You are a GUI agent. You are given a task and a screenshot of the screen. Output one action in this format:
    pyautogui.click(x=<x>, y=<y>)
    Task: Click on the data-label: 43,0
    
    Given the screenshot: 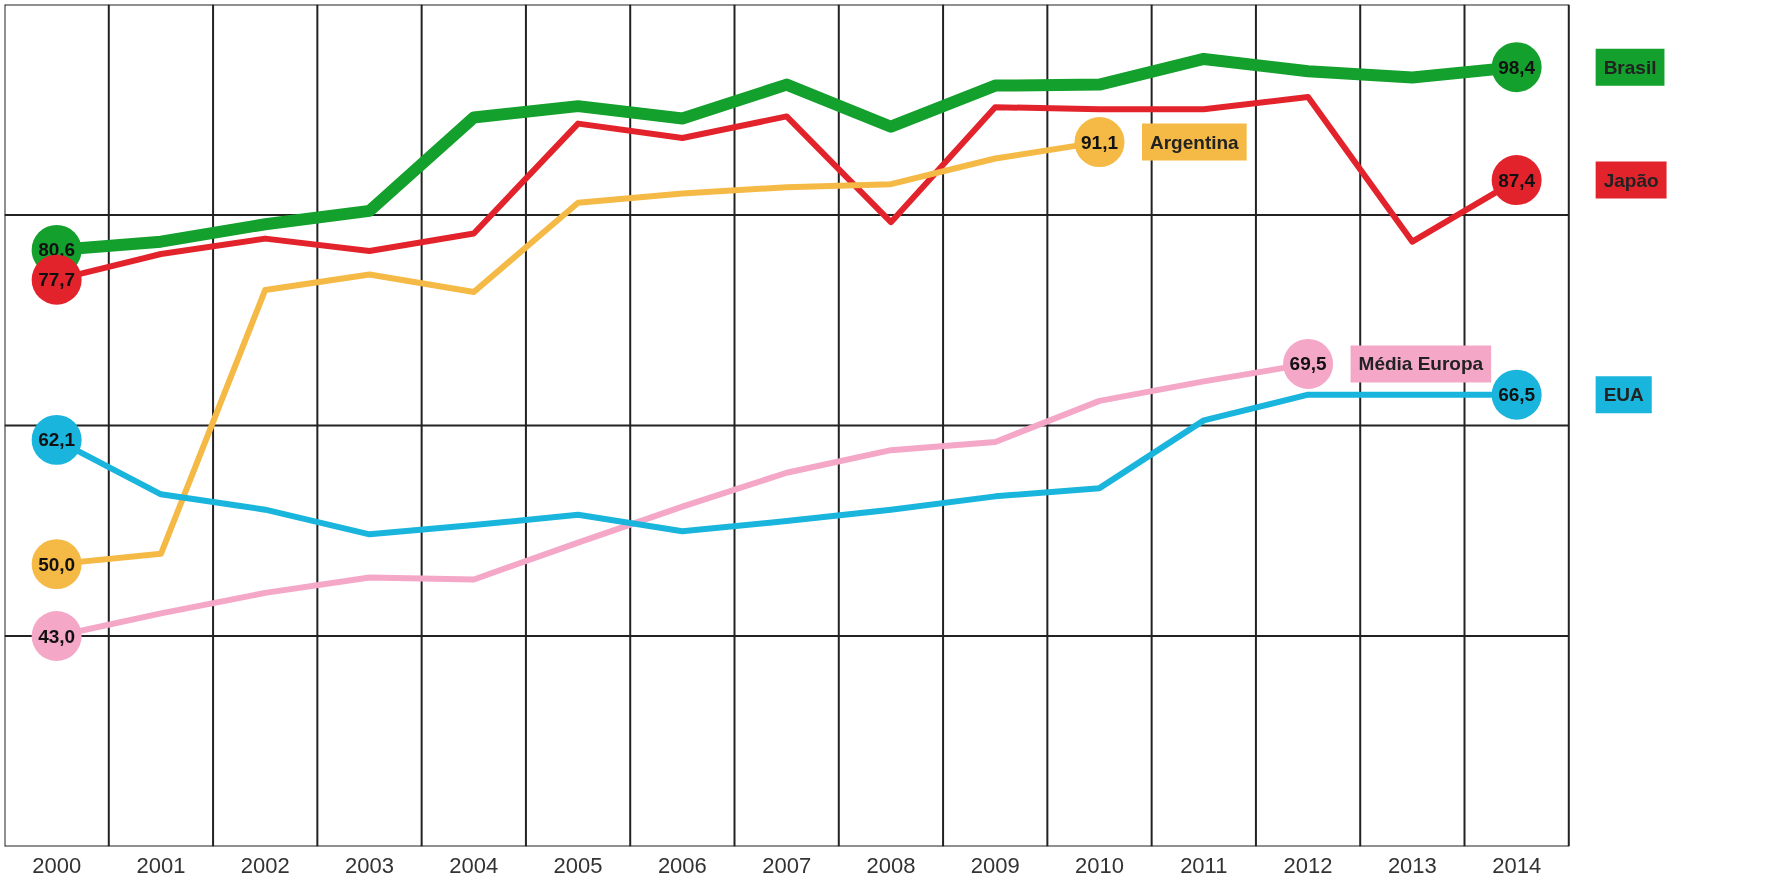 What is the action you would take?
    pyautogui.click(x=57, y=636)
    